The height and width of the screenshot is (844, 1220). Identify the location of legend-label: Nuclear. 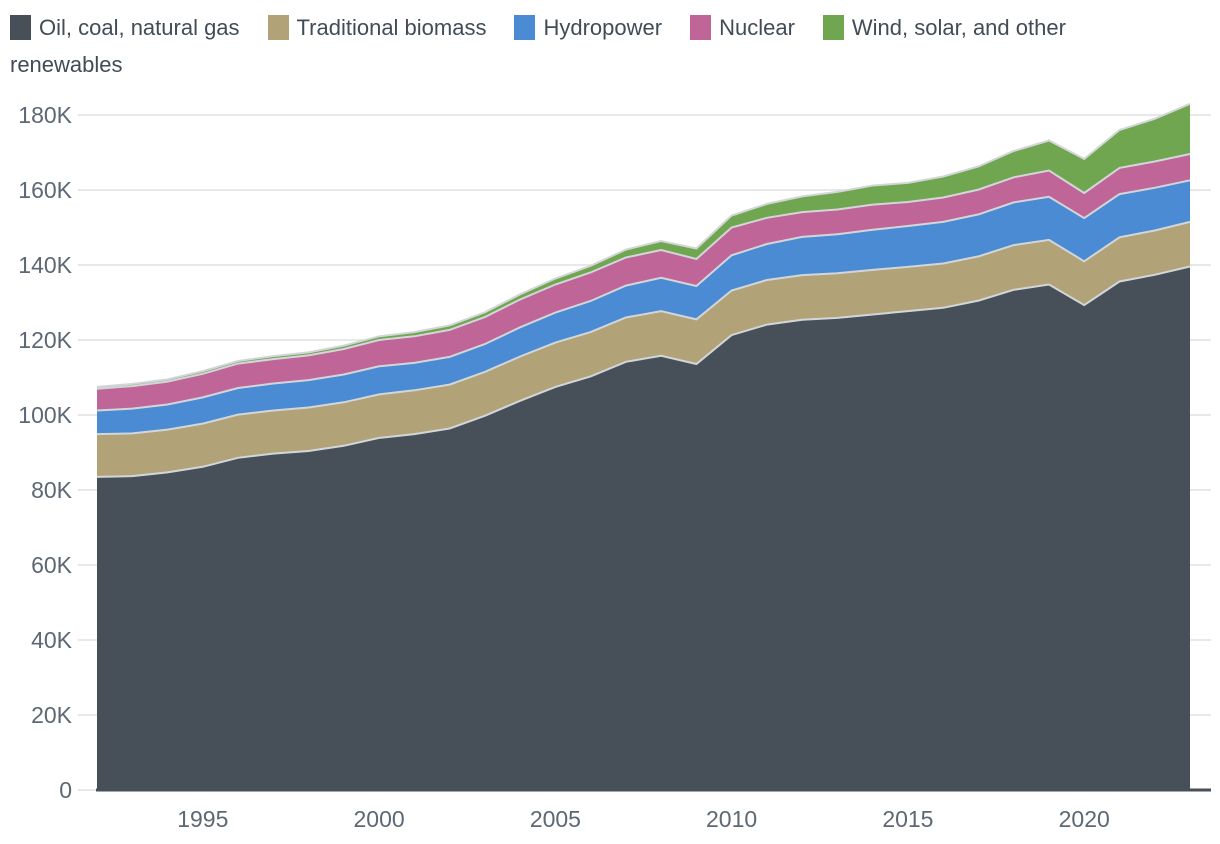
(757, 27).